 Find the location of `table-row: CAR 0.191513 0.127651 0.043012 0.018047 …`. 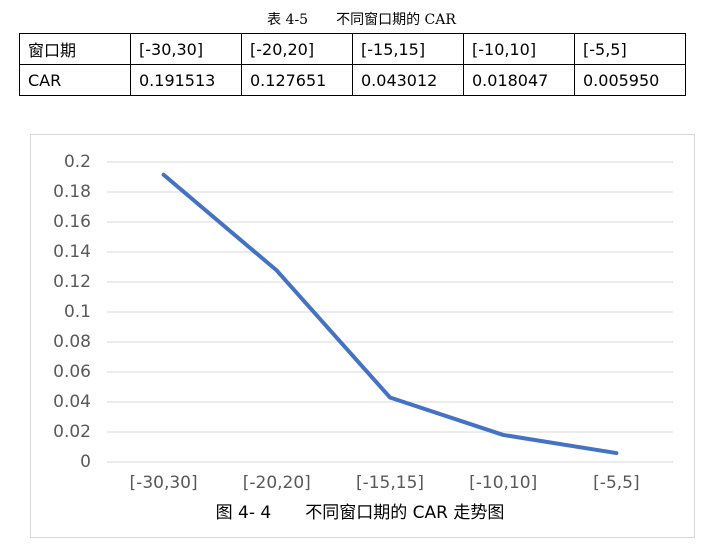

table-row: CAR 0.191513 0.127651 0.043012 0.018047 … is located at coordinates (352, 80).